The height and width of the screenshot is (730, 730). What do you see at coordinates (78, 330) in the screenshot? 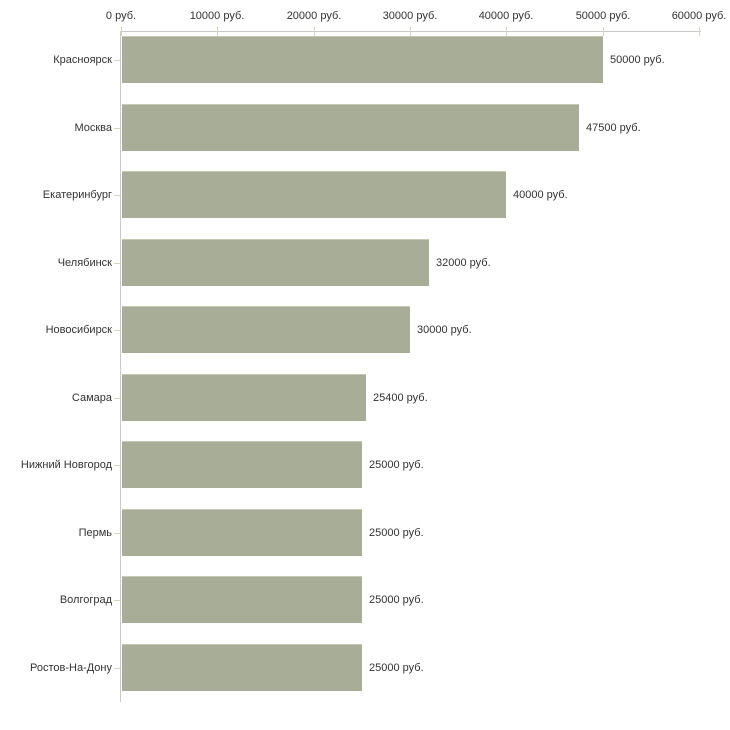
I see `category-label: Новосибирск` at bounding box center [78, 330].